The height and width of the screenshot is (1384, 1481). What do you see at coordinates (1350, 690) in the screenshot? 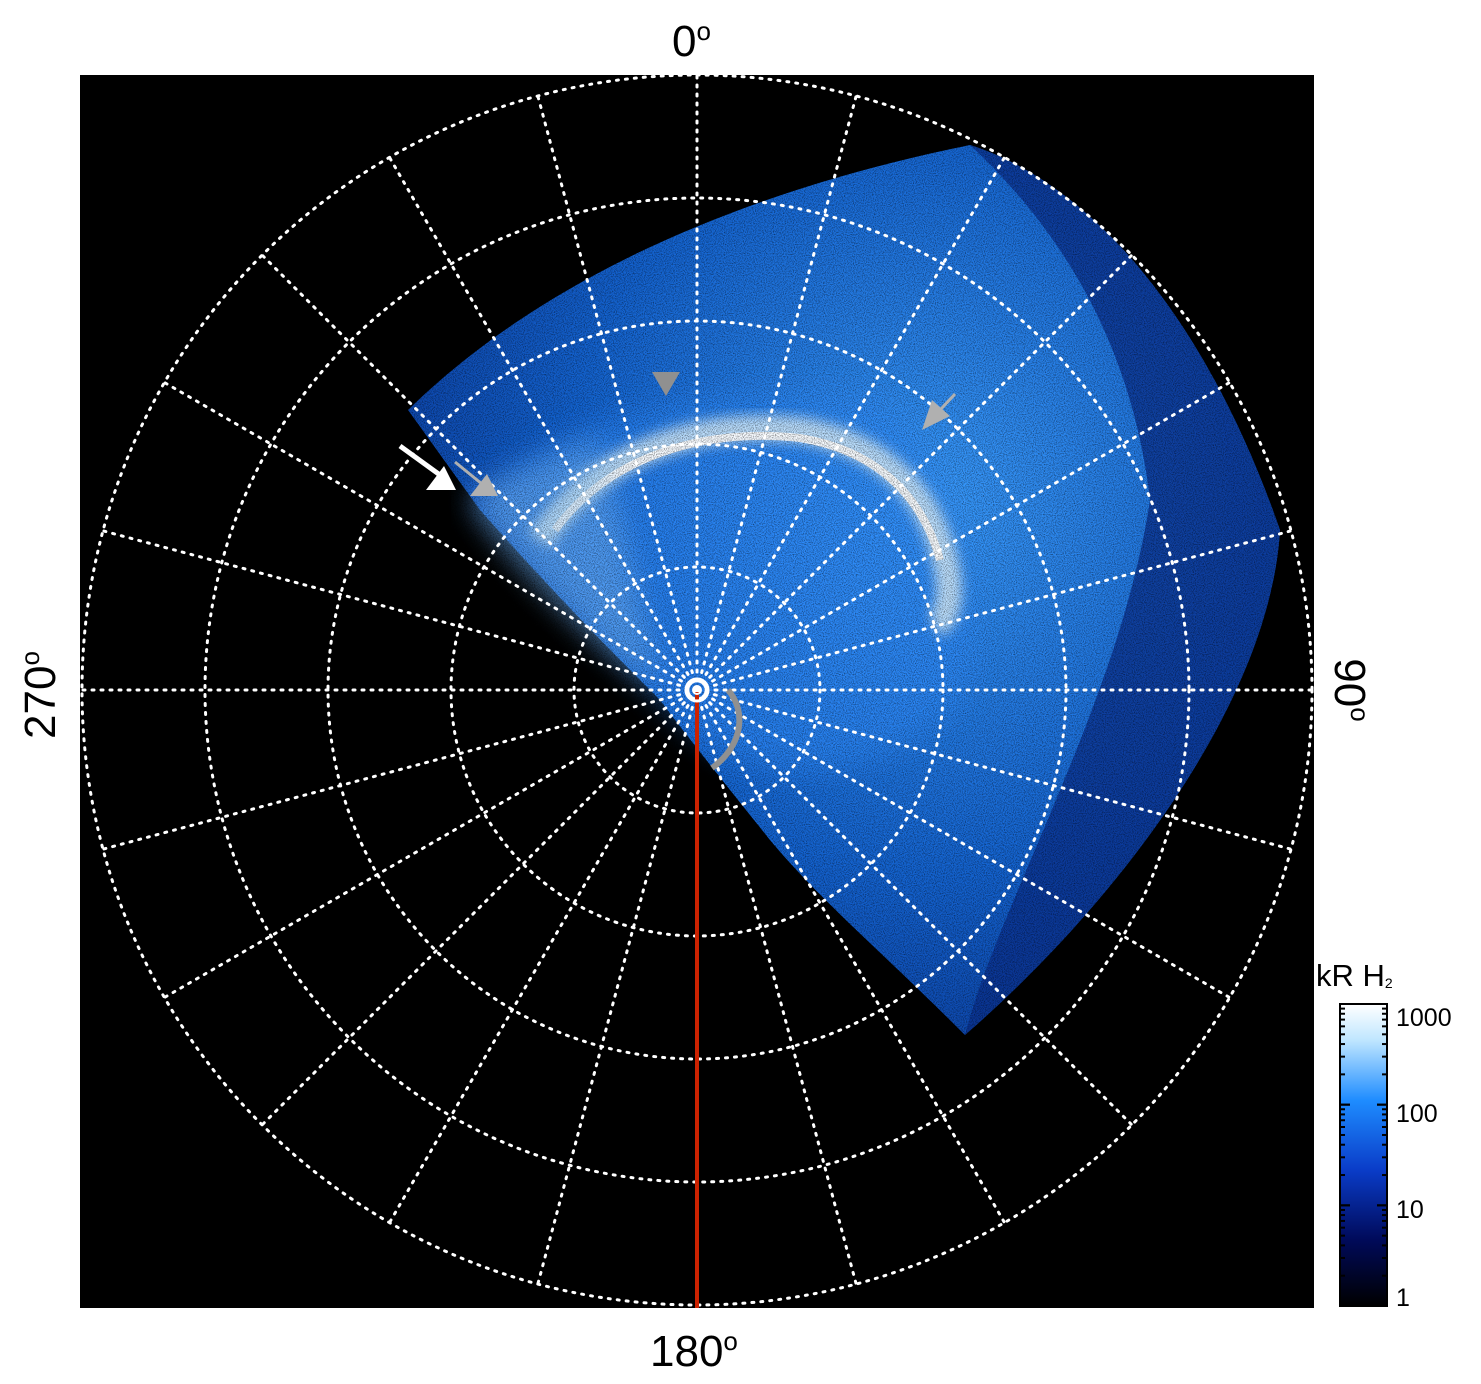
I see `azimuth-label-right: 90o` at bounding box center [1350, 690].